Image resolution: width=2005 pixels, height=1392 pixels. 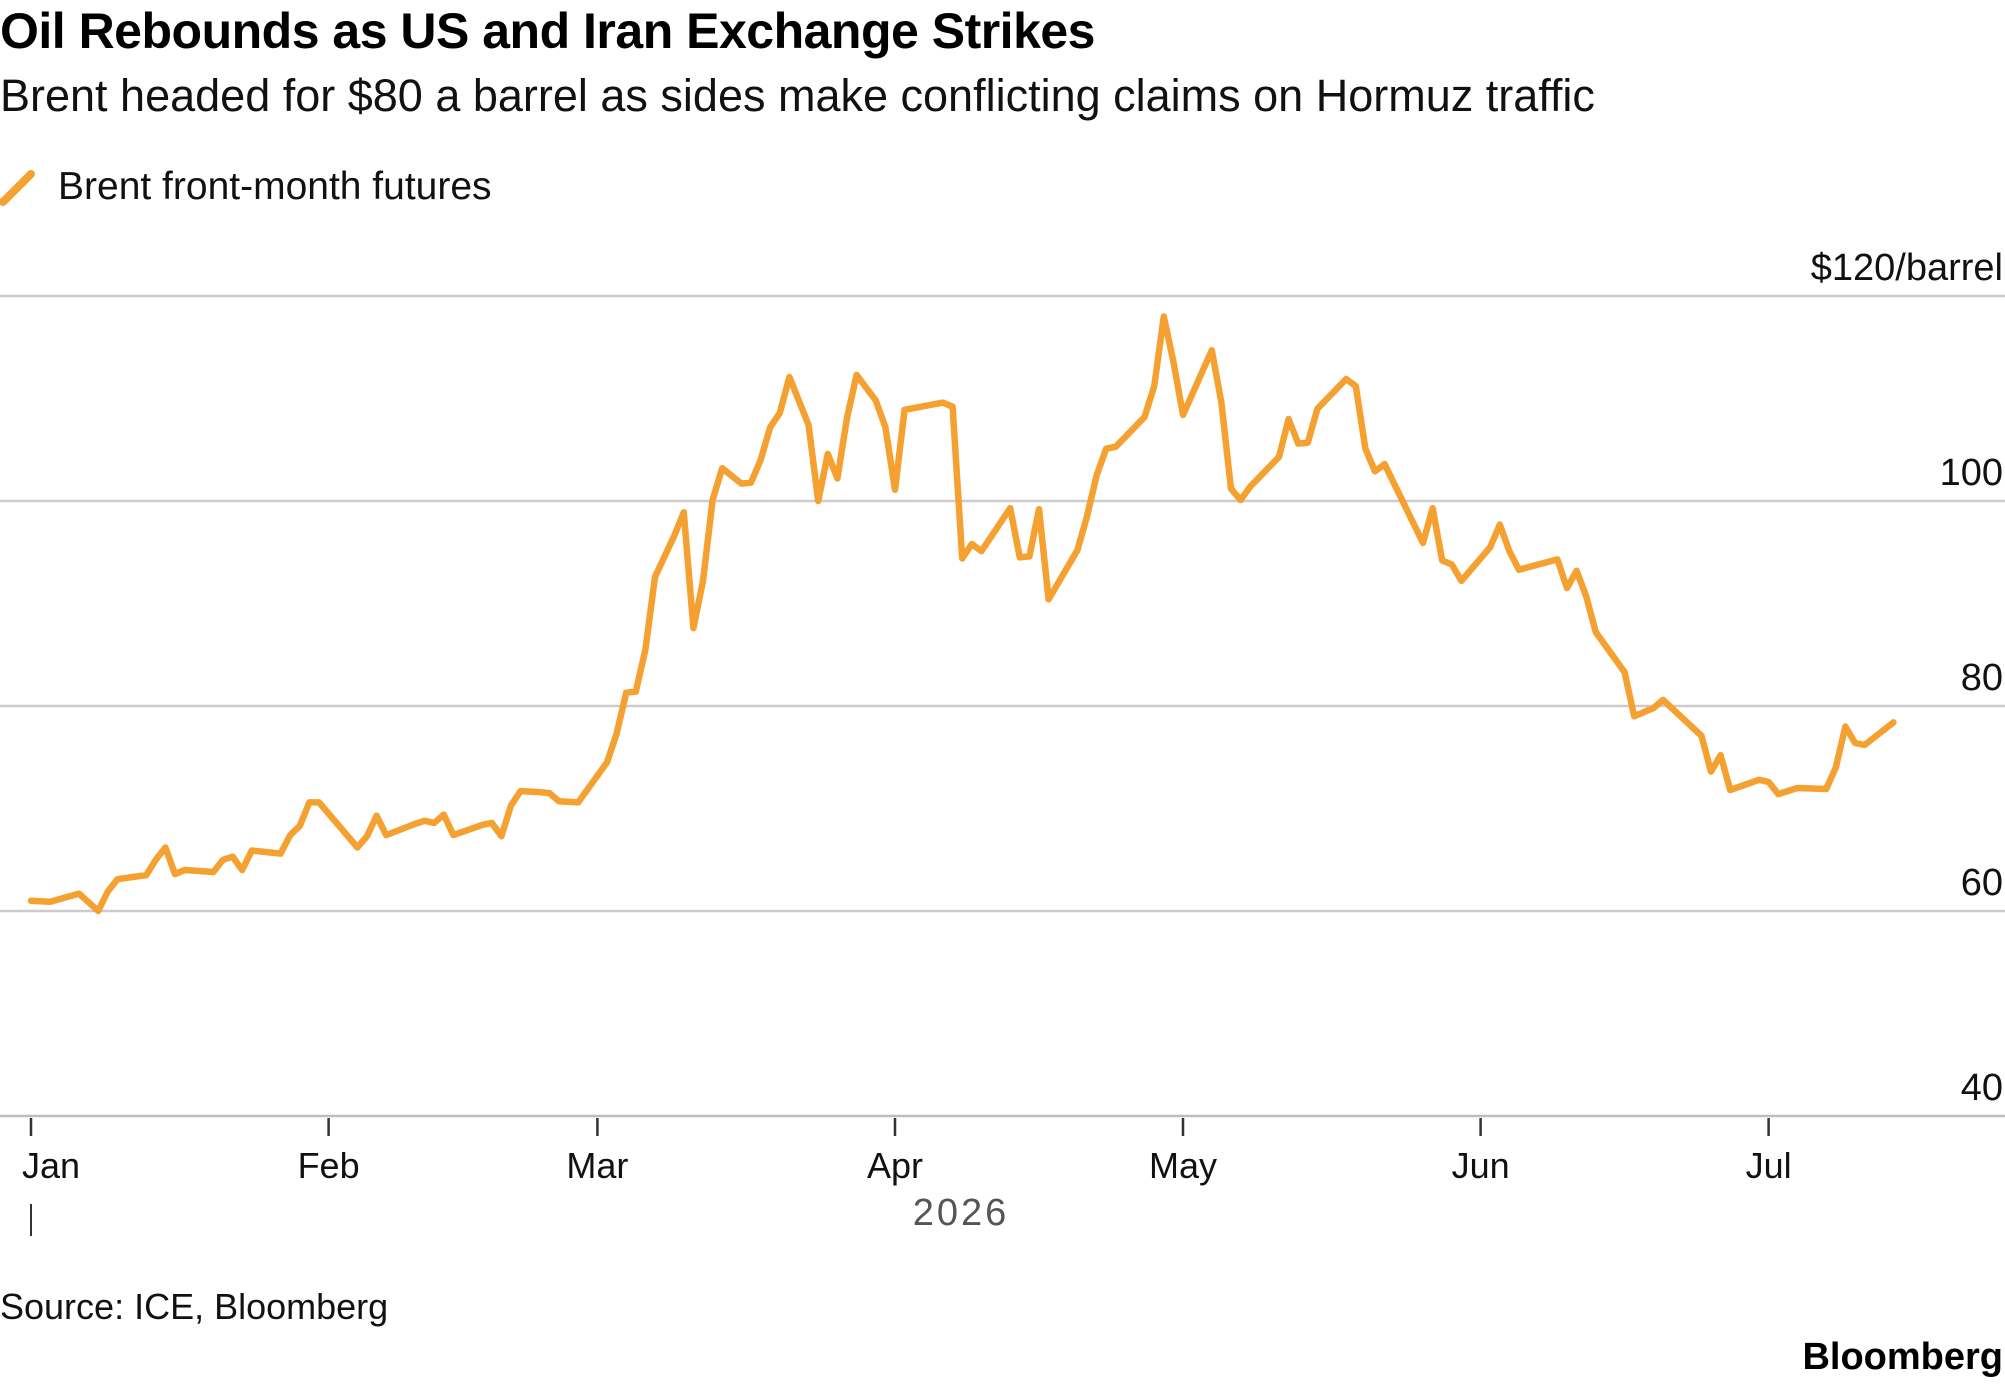 I want to click on x-axis: Jan Feb Mar Apr May Jun Jul 2026, so click(x=907, y=1177).